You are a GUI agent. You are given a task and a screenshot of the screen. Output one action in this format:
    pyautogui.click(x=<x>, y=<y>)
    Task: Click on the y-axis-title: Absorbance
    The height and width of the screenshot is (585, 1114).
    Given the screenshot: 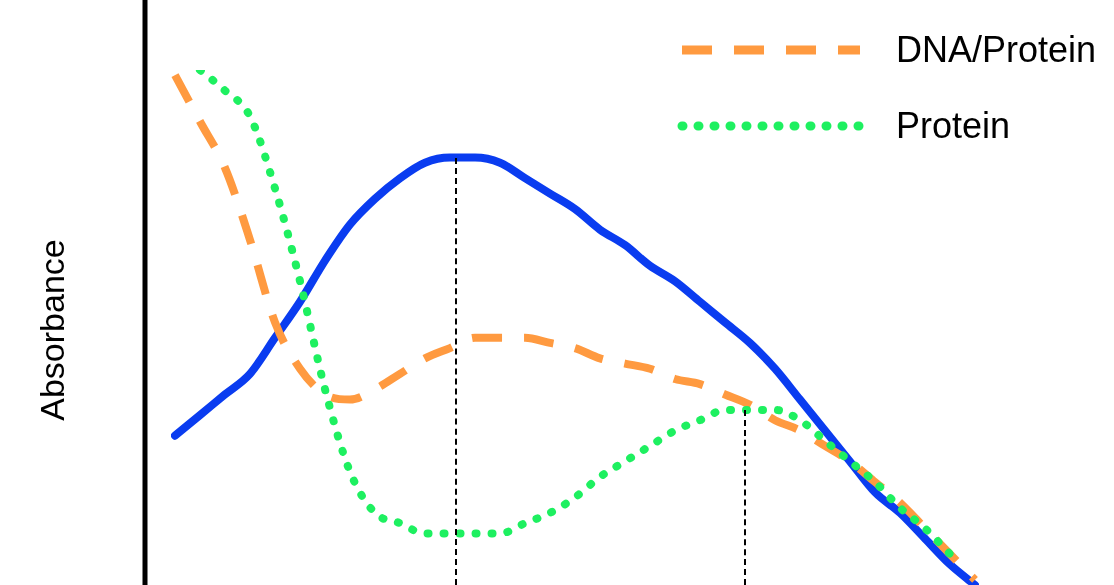 What is the action you would take?
    pyautogui.click(x=52, y=330)
    